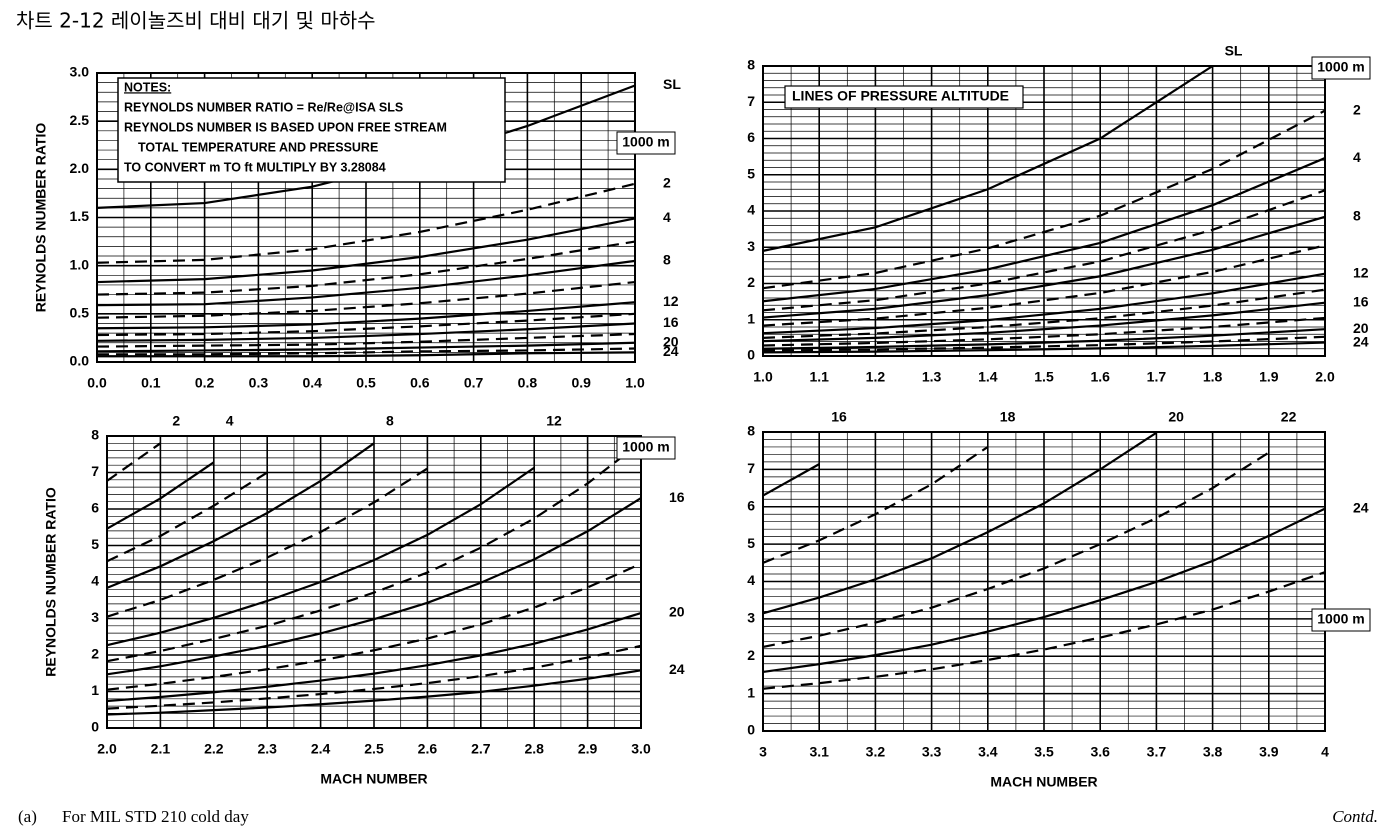 The width and height of the screenshot is (1389, 838). Describe the element at coordinates (1008, 417) in the screenshot. I see `series-label: 18` at that location.